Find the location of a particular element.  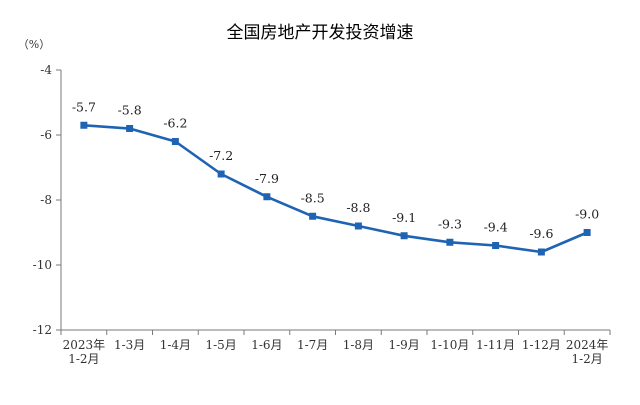

y-tick-label: -12 is located at coordinates (42, 330).